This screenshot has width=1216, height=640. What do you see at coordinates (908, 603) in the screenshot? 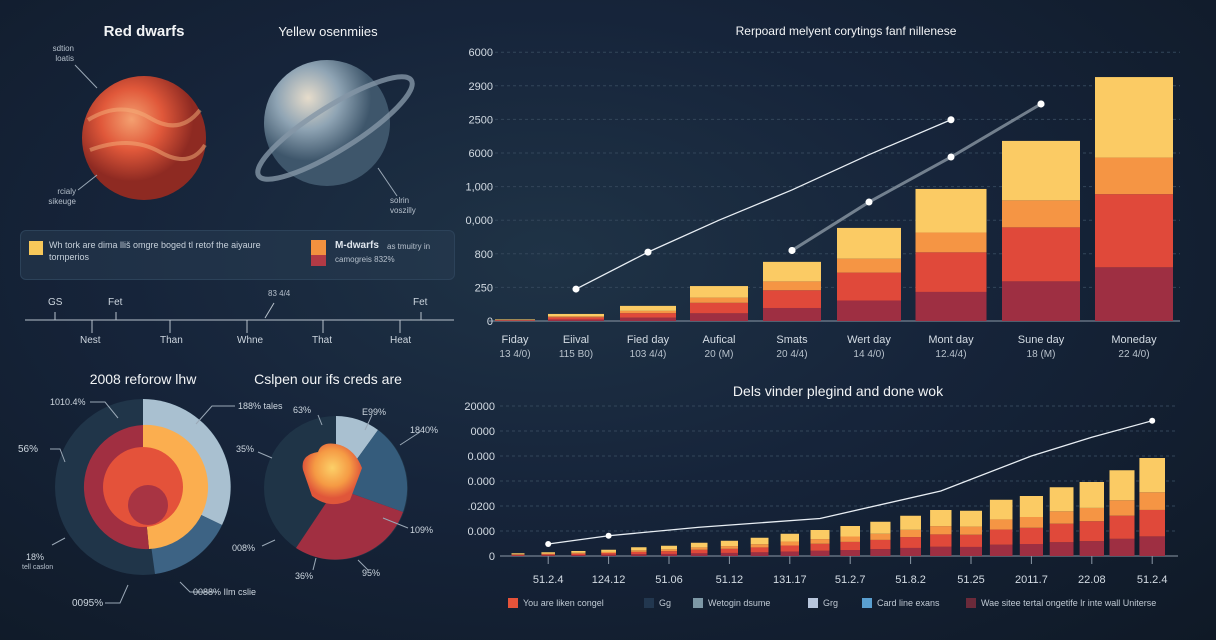
I see `legend-label: Card line exans` at bounding box center [908, 603].